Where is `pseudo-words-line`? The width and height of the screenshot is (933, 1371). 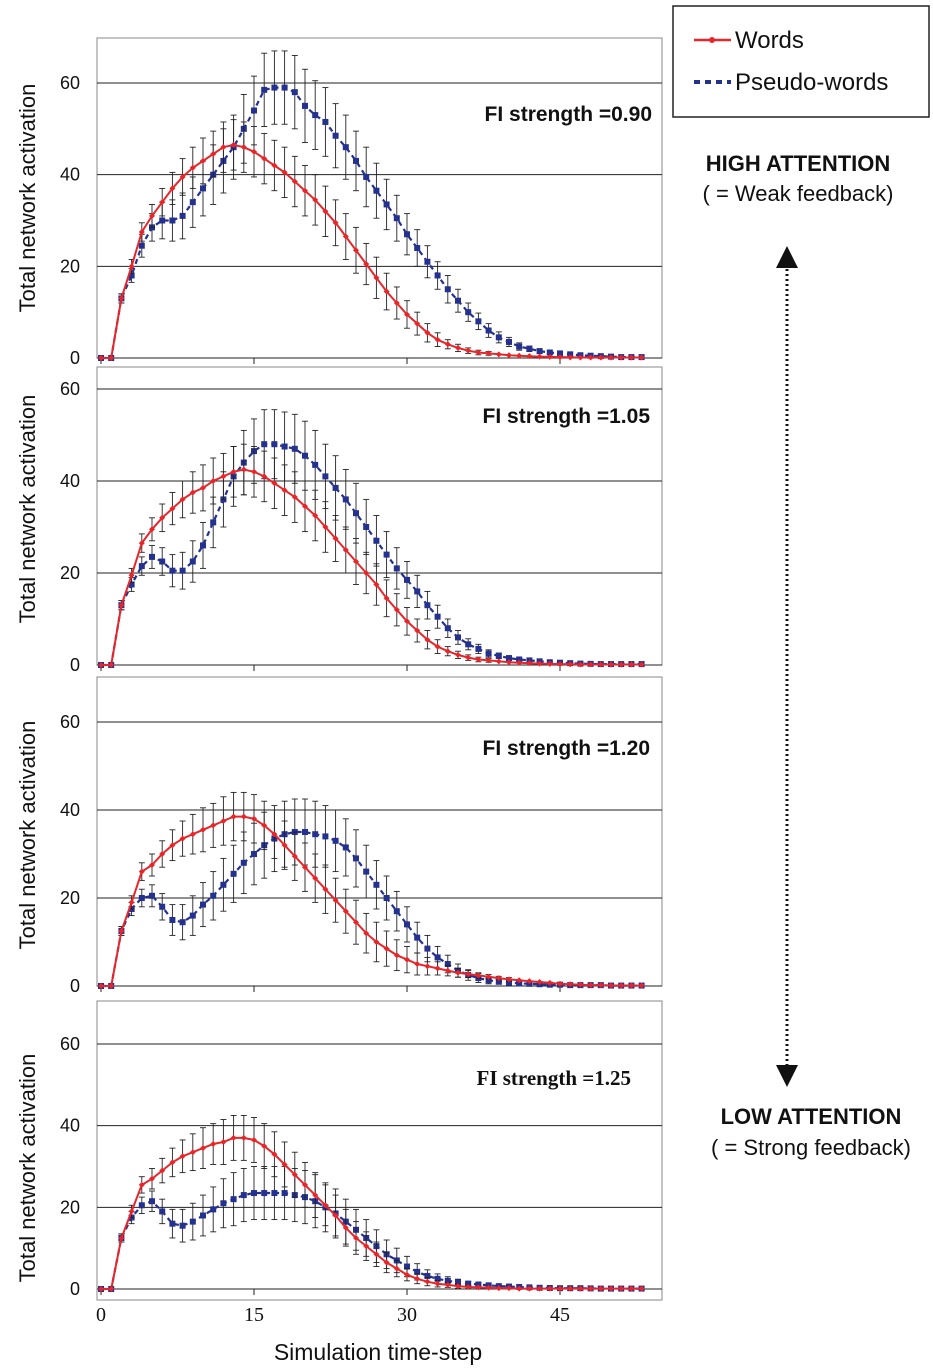
pseudo-words-line is located at coordinates (371, 909).